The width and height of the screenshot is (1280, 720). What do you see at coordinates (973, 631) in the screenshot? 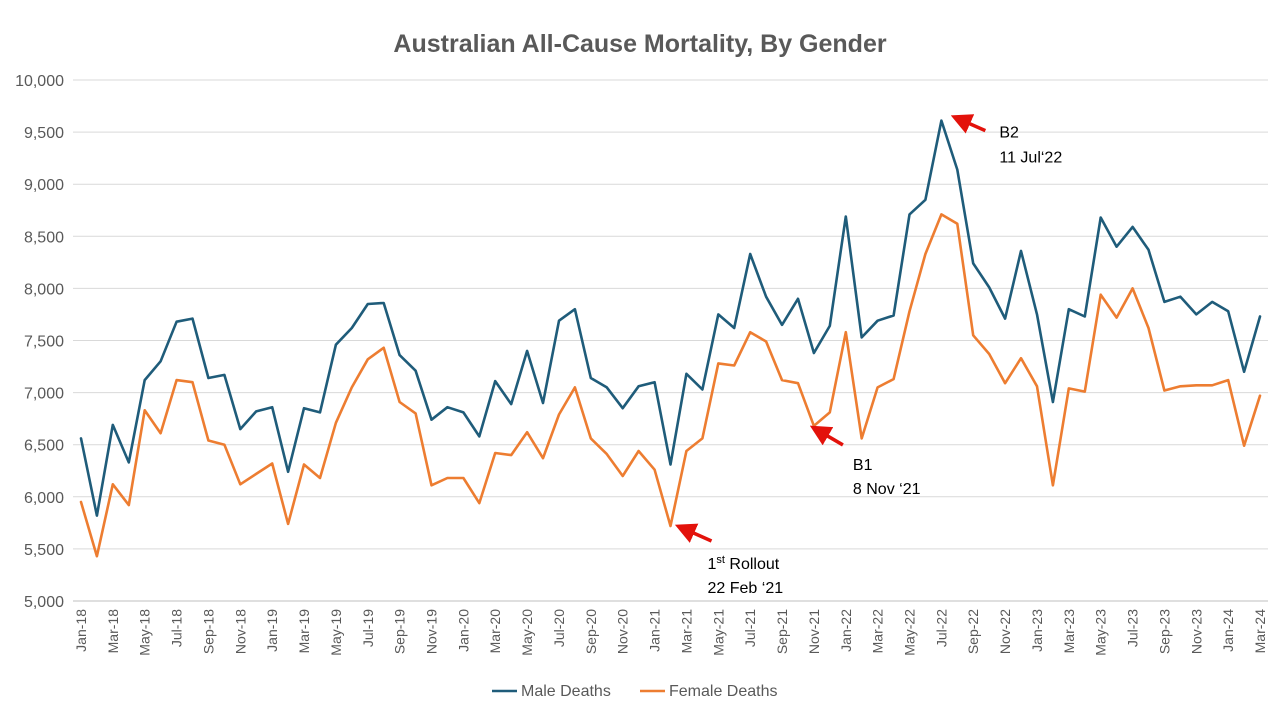
I see `x-tick-label: Sep-22` at bounding box center [973, 631].